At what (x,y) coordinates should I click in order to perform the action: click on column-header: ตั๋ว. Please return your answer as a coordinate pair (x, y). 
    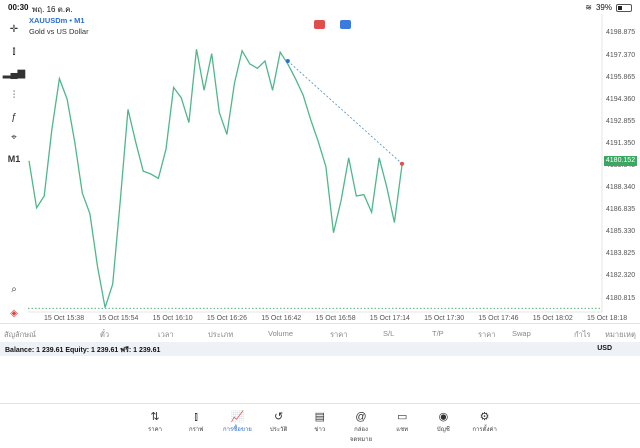
    Looking at the image, I should click on (105, 334).